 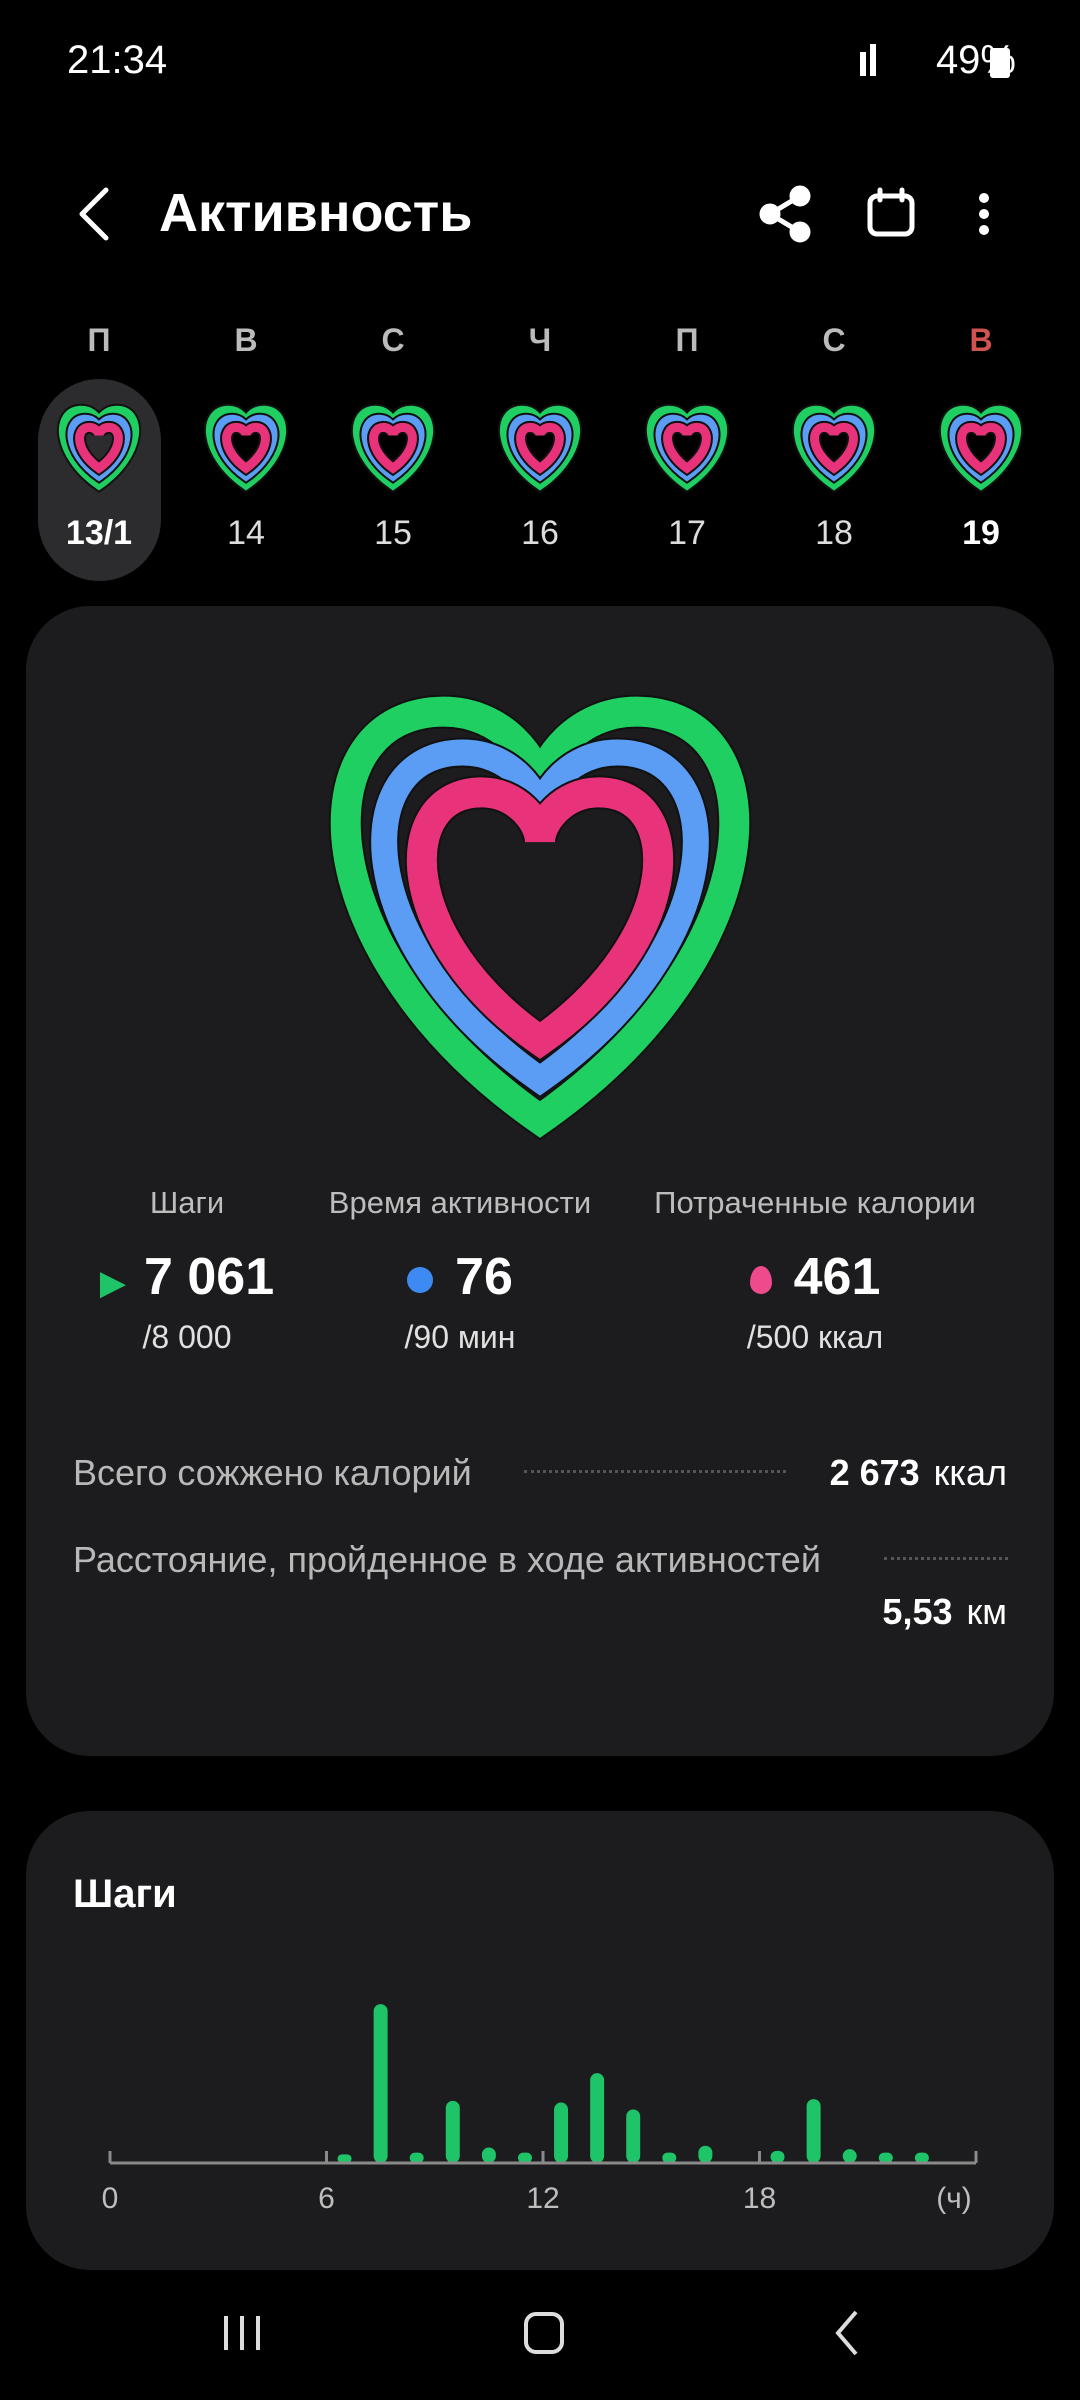 I want to click on number: 2 673, so click(x=874, y=1472).